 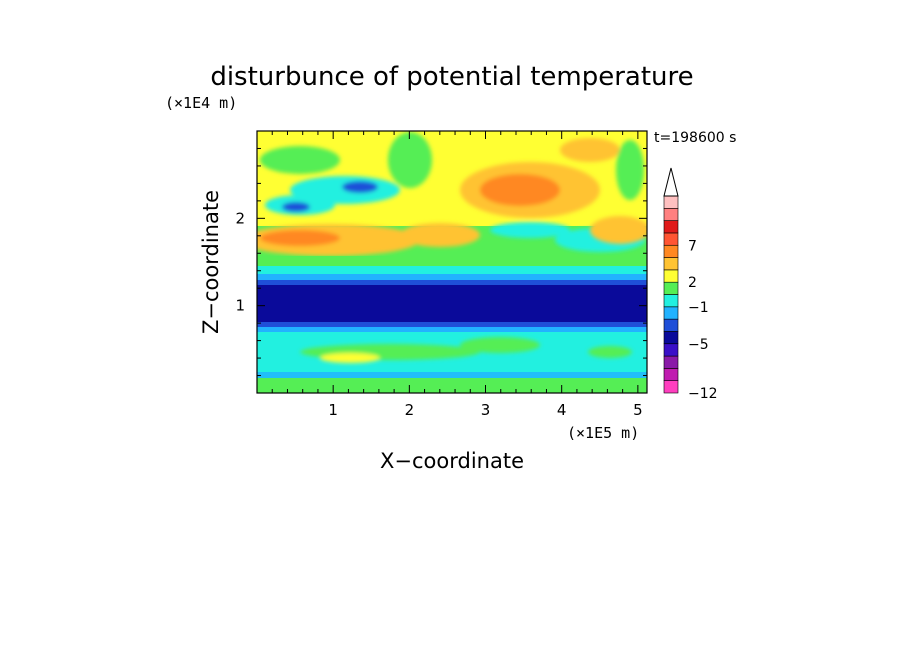 What do you see at coordinates (486, 410) in the screenshot?
I see `x-tick-label: 3` at bounding box center [486, 410].